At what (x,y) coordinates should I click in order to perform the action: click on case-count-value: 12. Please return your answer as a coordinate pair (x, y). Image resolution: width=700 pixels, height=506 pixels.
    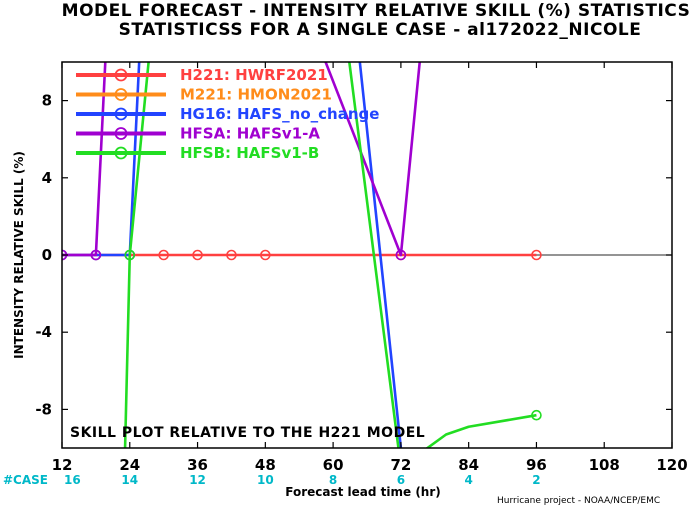
    Looking at the image, I should click on (197, 480).